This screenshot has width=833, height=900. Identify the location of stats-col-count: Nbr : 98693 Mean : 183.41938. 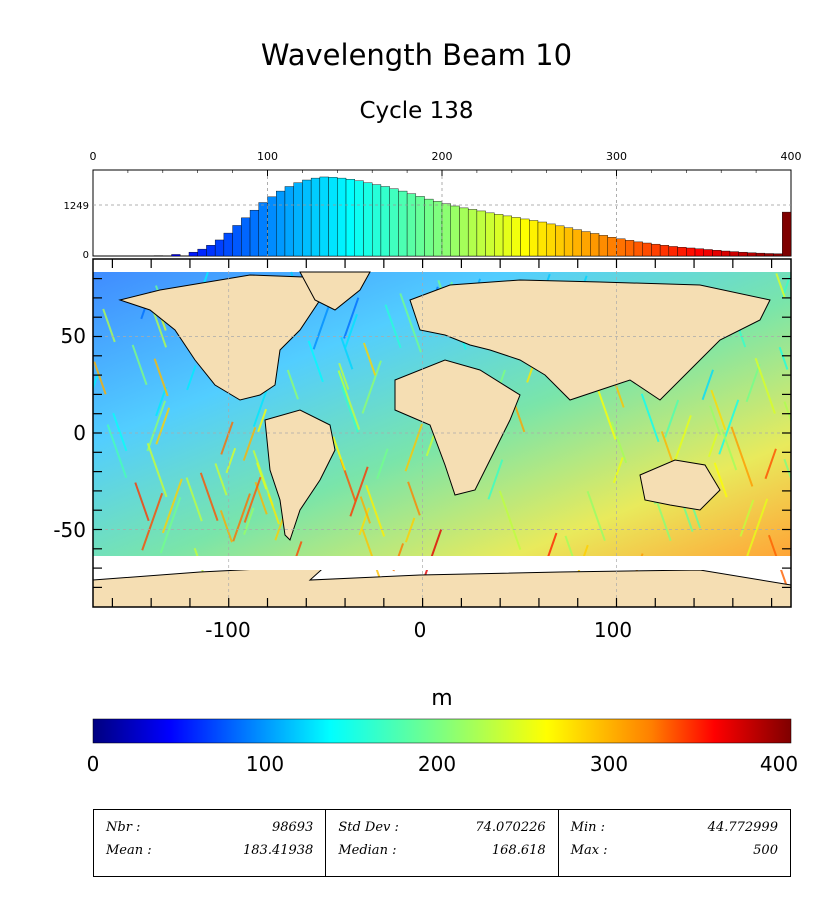
(210, 843).